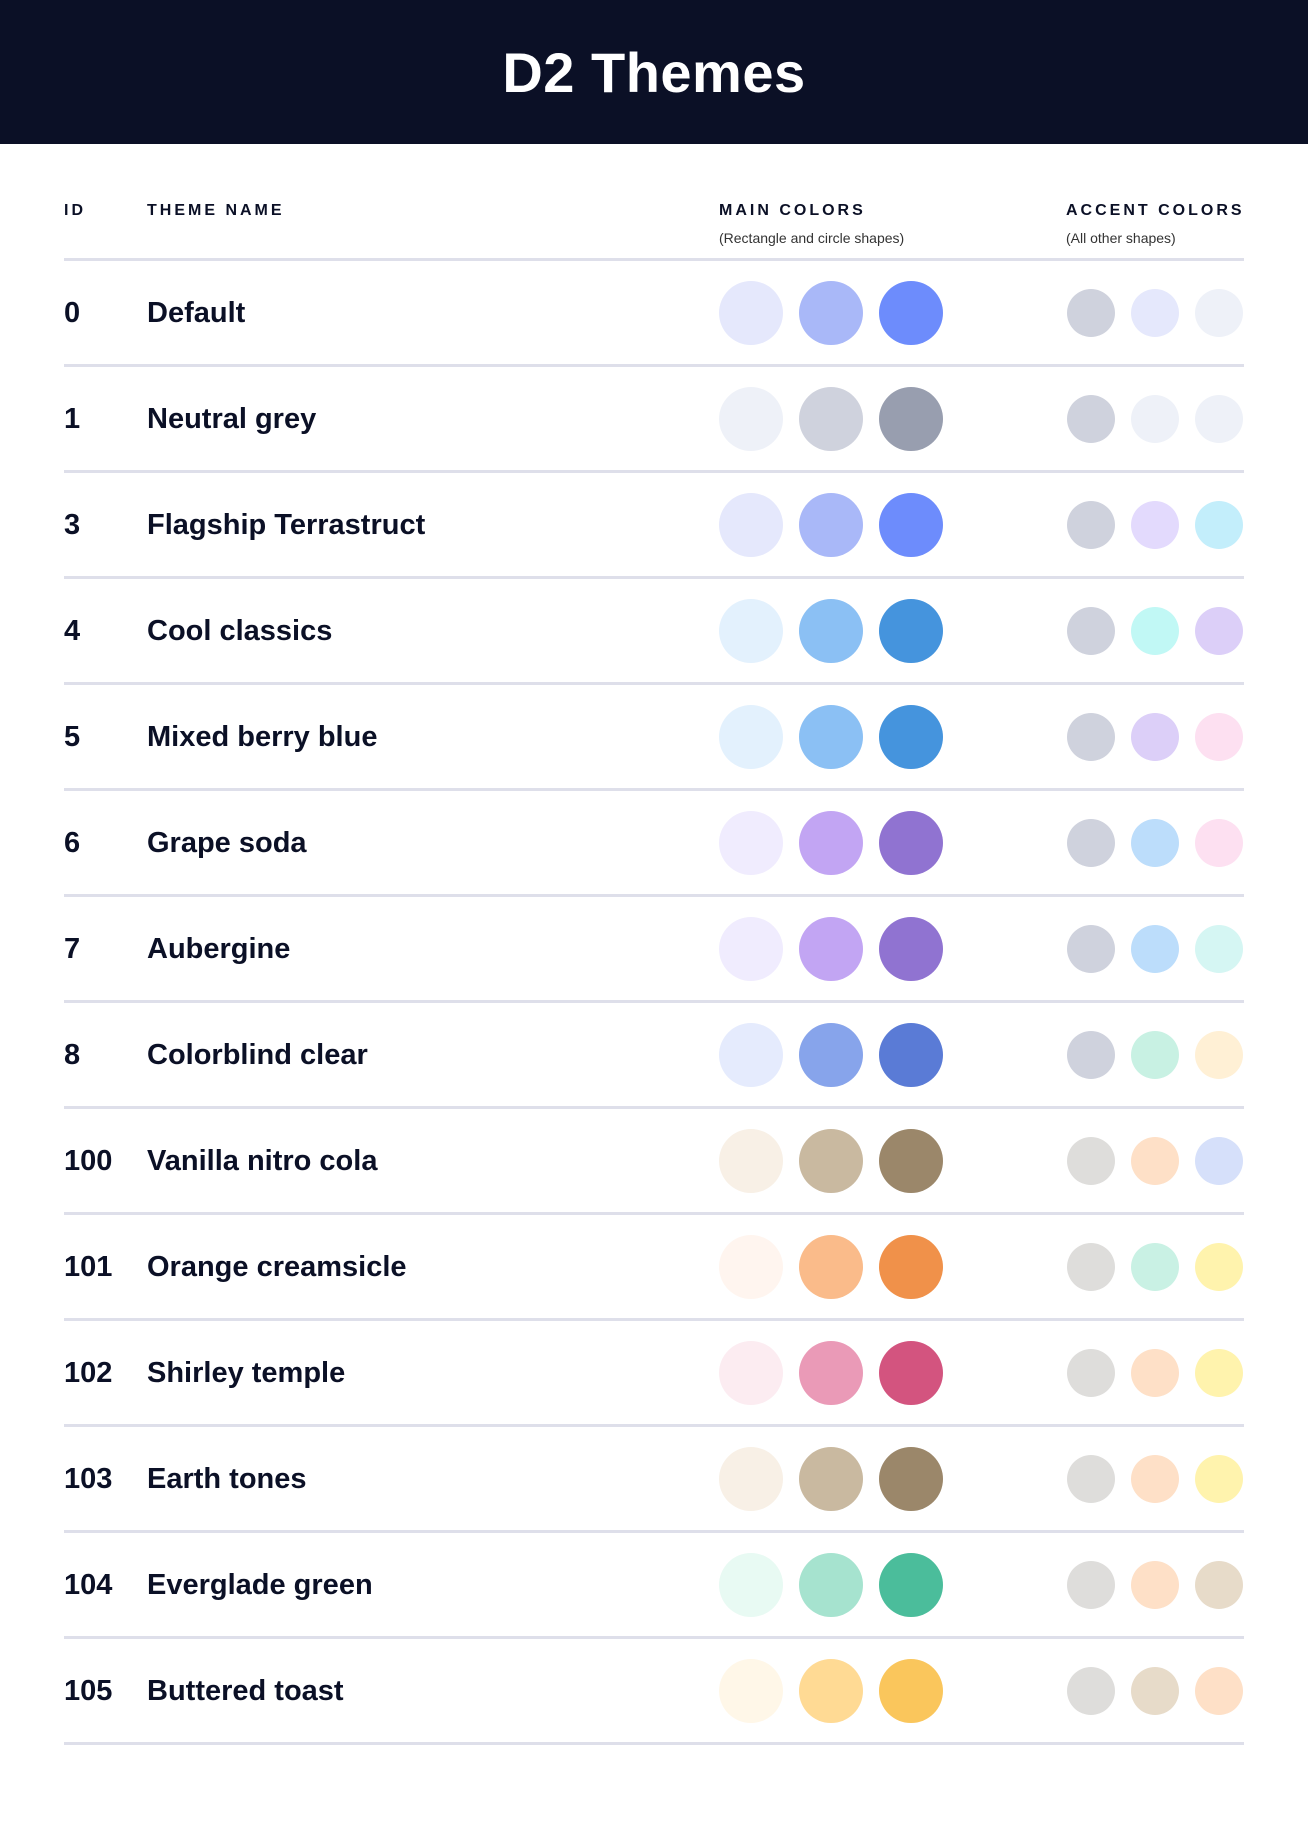 The image size is (1308, 1826). What do you see at coordinates (654, 844) in the screenshot?
I see `table-row: 6 Grape soda` at bounding box center [654, 844].